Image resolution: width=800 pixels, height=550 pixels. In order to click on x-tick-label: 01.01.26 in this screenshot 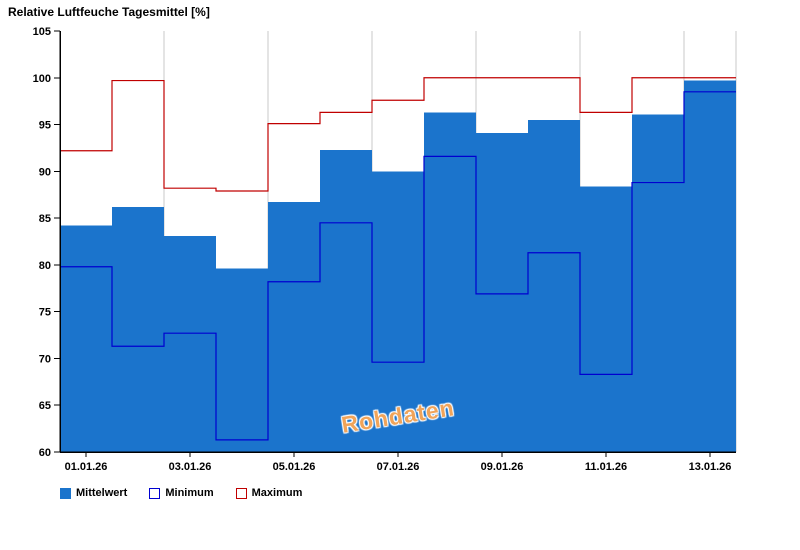, I will do `click(86, 467)`.